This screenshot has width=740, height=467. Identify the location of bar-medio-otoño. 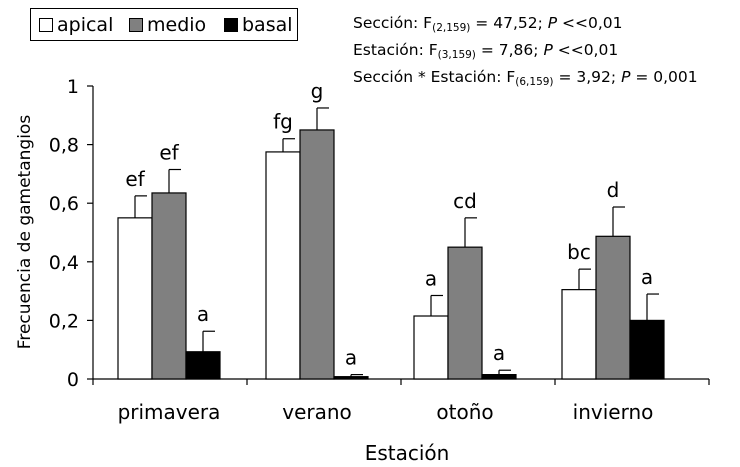
(465, 313).